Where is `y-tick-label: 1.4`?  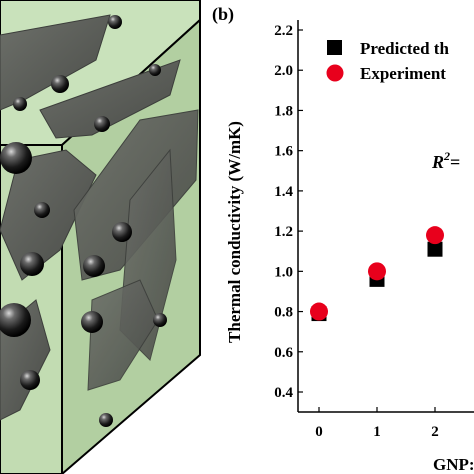 y-tick-label: 1.4 is located at coordinates (283, 192).